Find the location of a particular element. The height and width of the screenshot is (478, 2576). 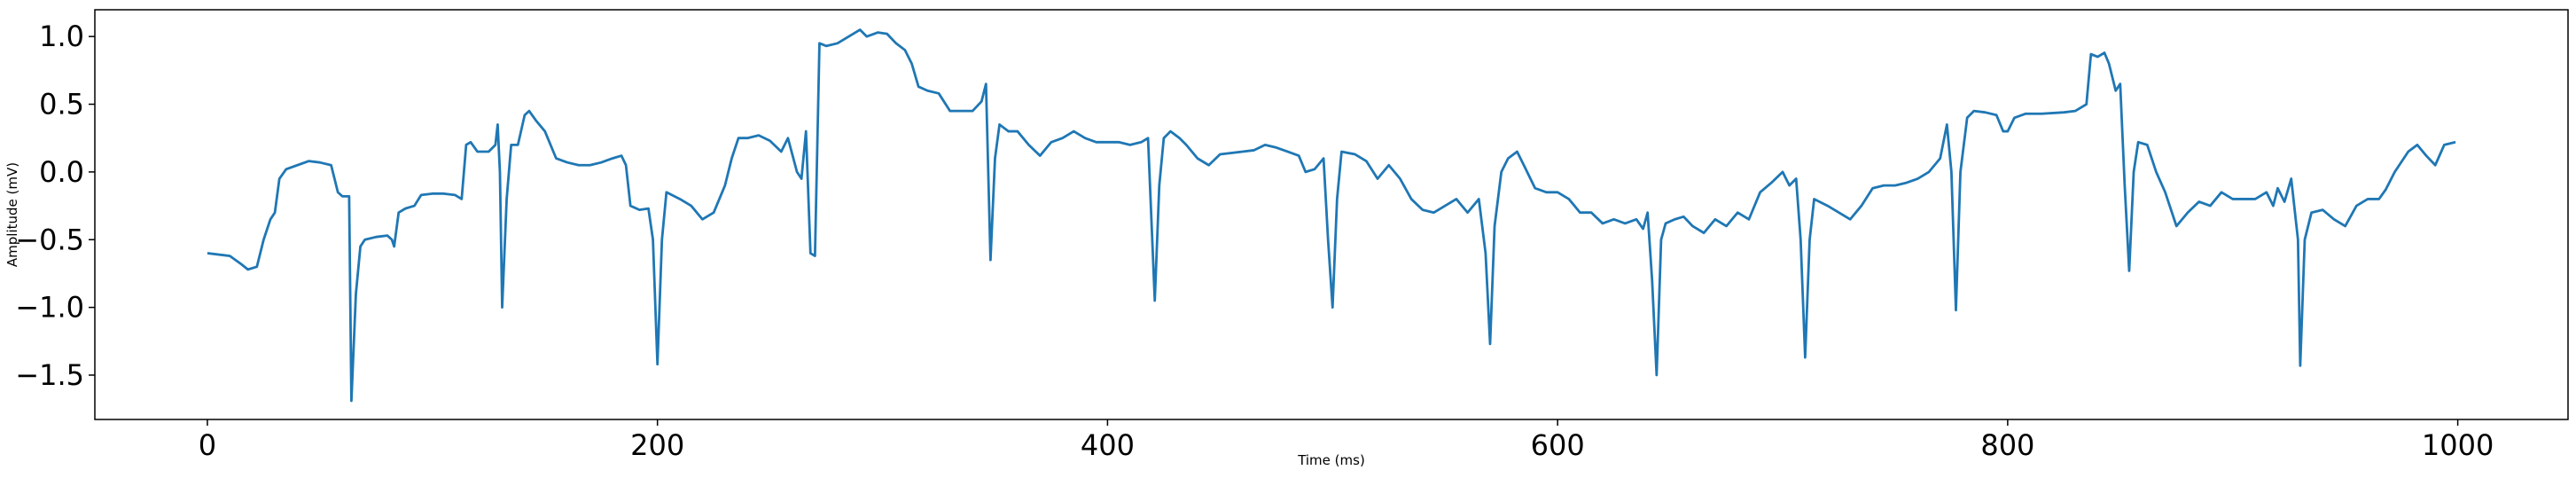

x-tick-label: 800 is located at coordinates (2007, 445).